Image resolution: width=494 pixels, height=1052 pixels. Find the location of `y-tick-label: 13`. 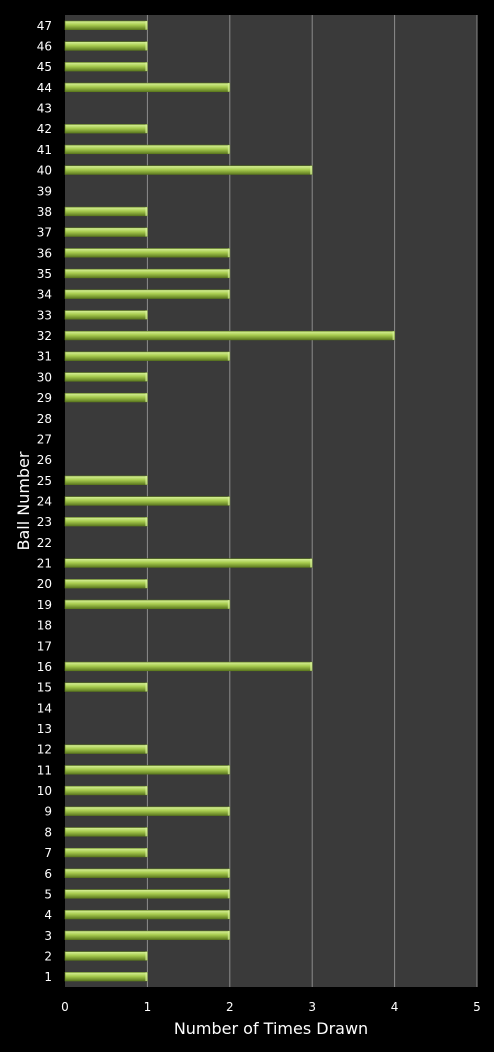

y-tick-label: 13 is located at coordinates (44, 729).